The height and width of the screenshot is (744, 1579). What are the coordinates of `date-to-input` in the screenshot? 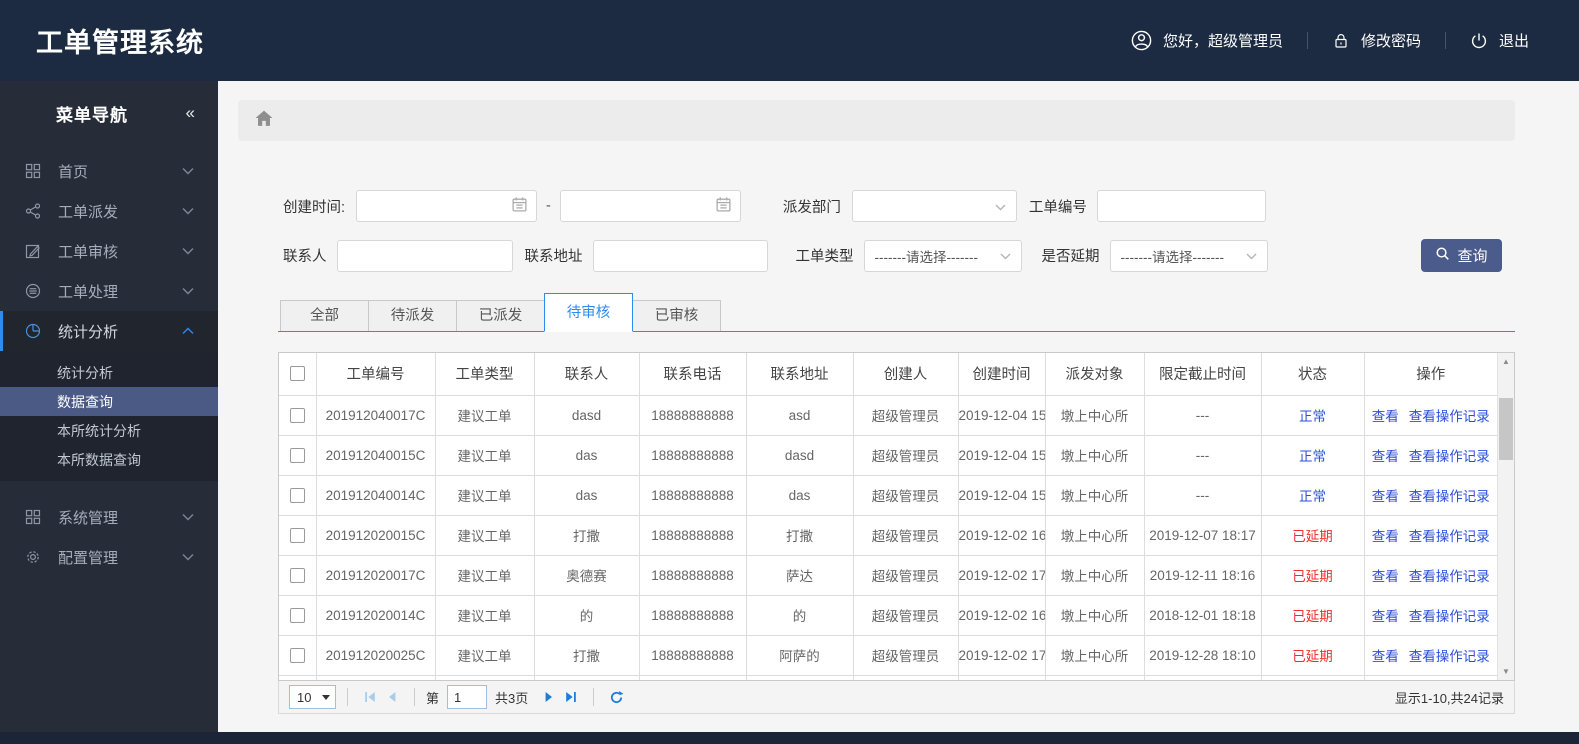 It's located at (650, 206).